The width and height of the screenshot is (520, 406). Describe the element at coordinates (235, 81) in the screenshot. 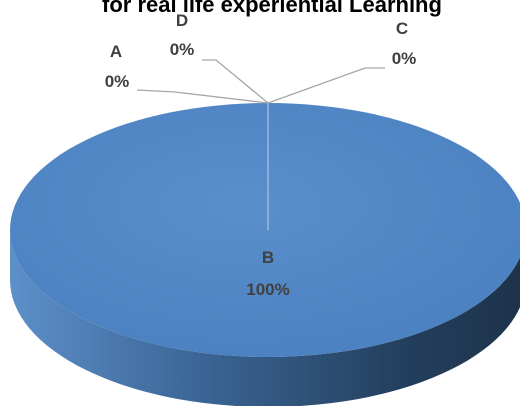

I see `leader-line-d` at that location.